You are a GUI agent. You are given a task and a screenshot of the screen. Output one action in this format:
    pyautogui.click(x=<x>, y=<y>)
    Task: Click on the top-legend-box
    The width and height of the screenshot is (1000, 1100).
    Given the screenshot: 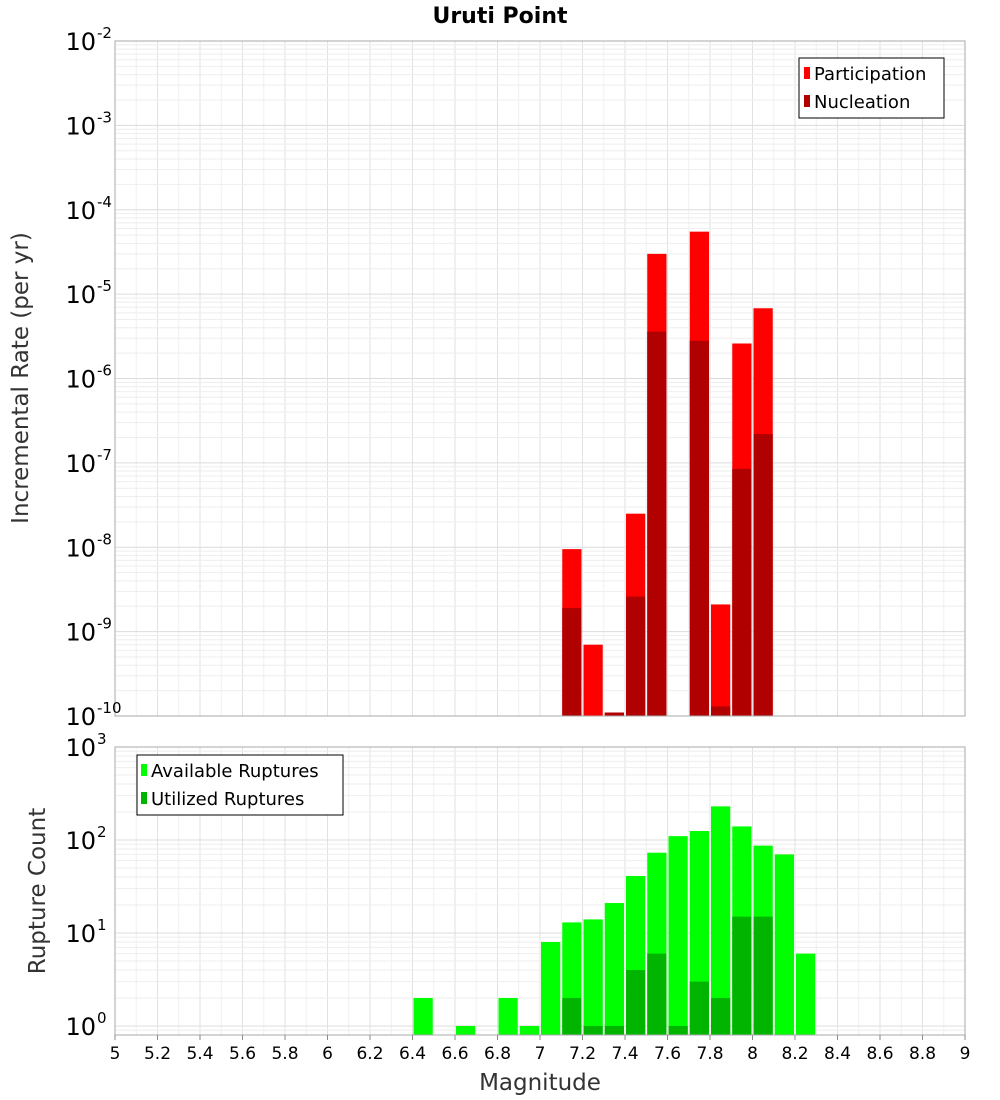 What is the action you would take?
    pyautogui.click(x=871, y=88)
    